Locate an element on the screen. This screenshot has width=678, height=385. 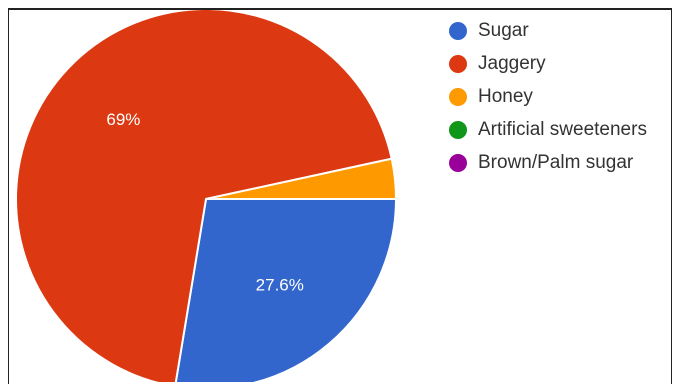
legend-item-sugar: Sugar is located at coordinates (548, 30).